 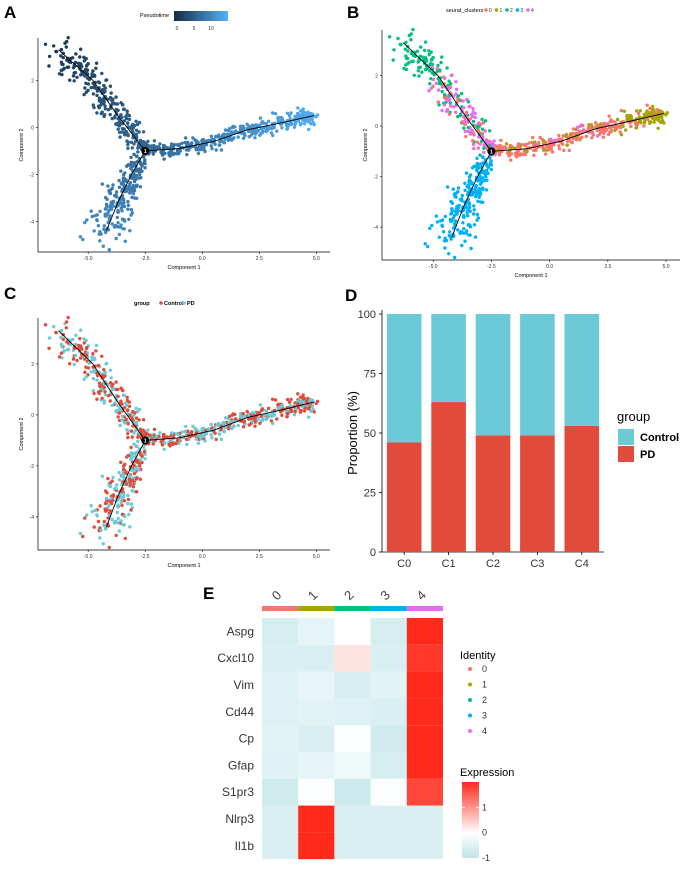 What do you see at coordinates (493, 564) in the screenshot?
I see `x-tick-label: C2` at bounding box center [493, 564].